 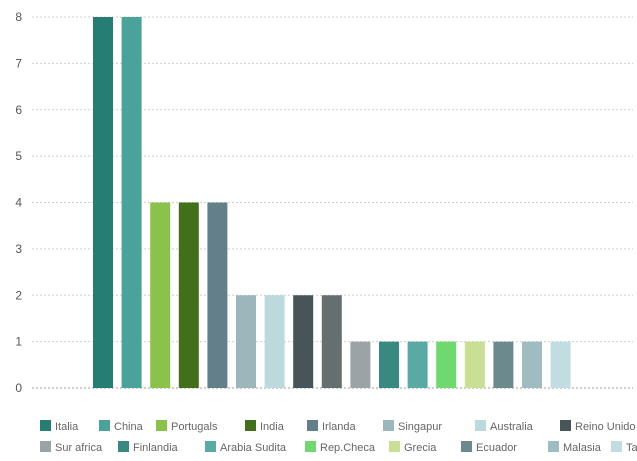 What do you see at coordinates (582, 448) in the screenshot?
I see `legend-label: Malasia` at bounding box center [582, 448].